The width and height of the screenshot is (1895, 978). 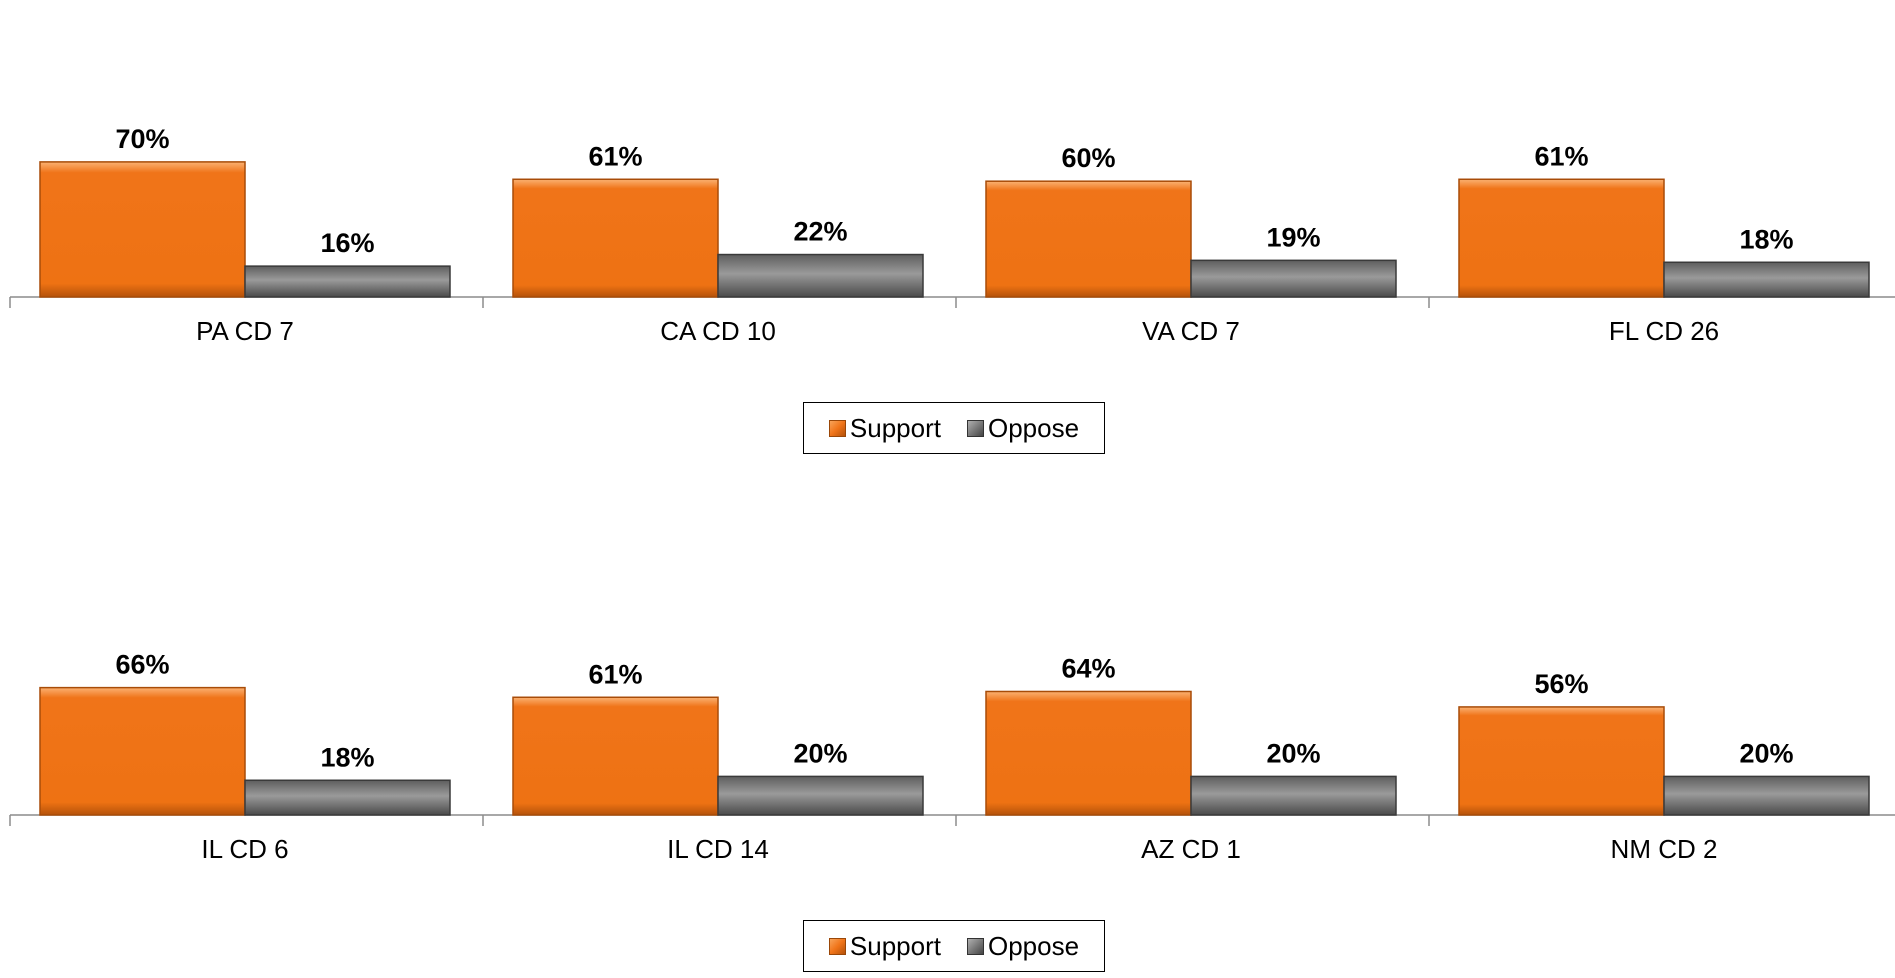 I want to click on category-label: FL CD 26, so click(x=1664, y=331).